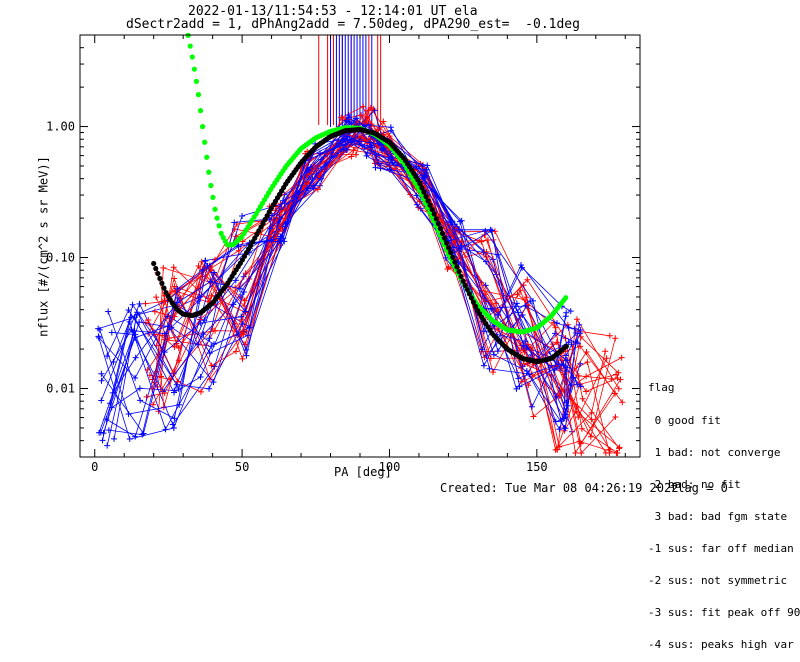 The image size is (800, 662). What do you see at coordinates (60, 258) in the screenshot?
I see `y-tick-label: 0.10` at bounding box center [60, 258].